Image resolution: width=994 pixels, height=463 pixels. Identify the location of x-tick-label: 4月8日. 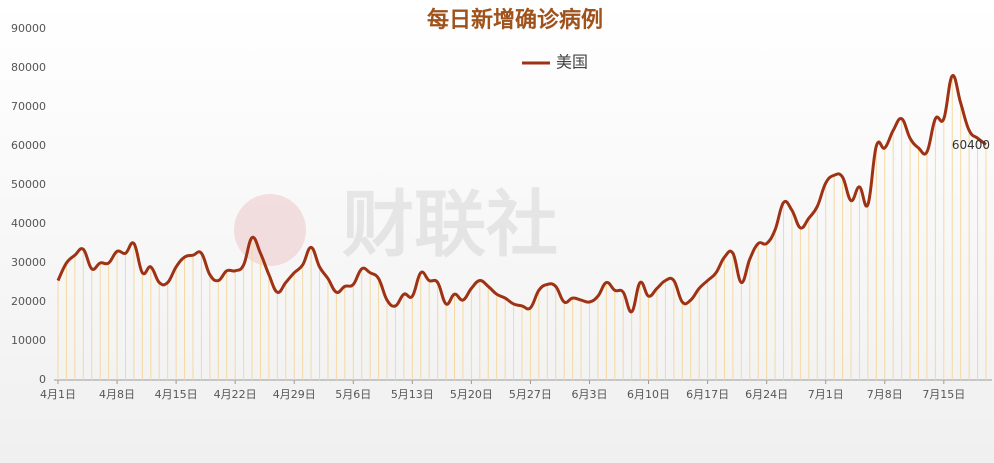
(117, 394).